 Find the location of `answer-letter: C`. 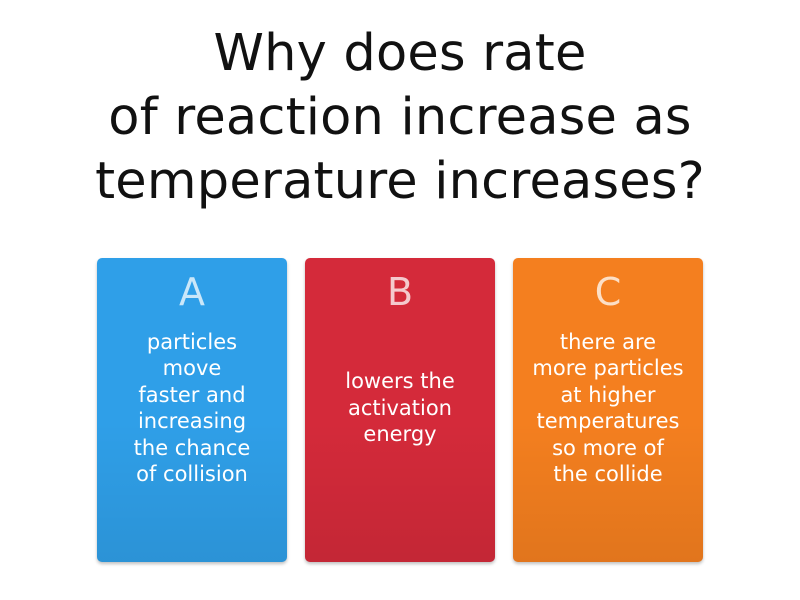

answer-letter: C is located at coordinates (608, 292).